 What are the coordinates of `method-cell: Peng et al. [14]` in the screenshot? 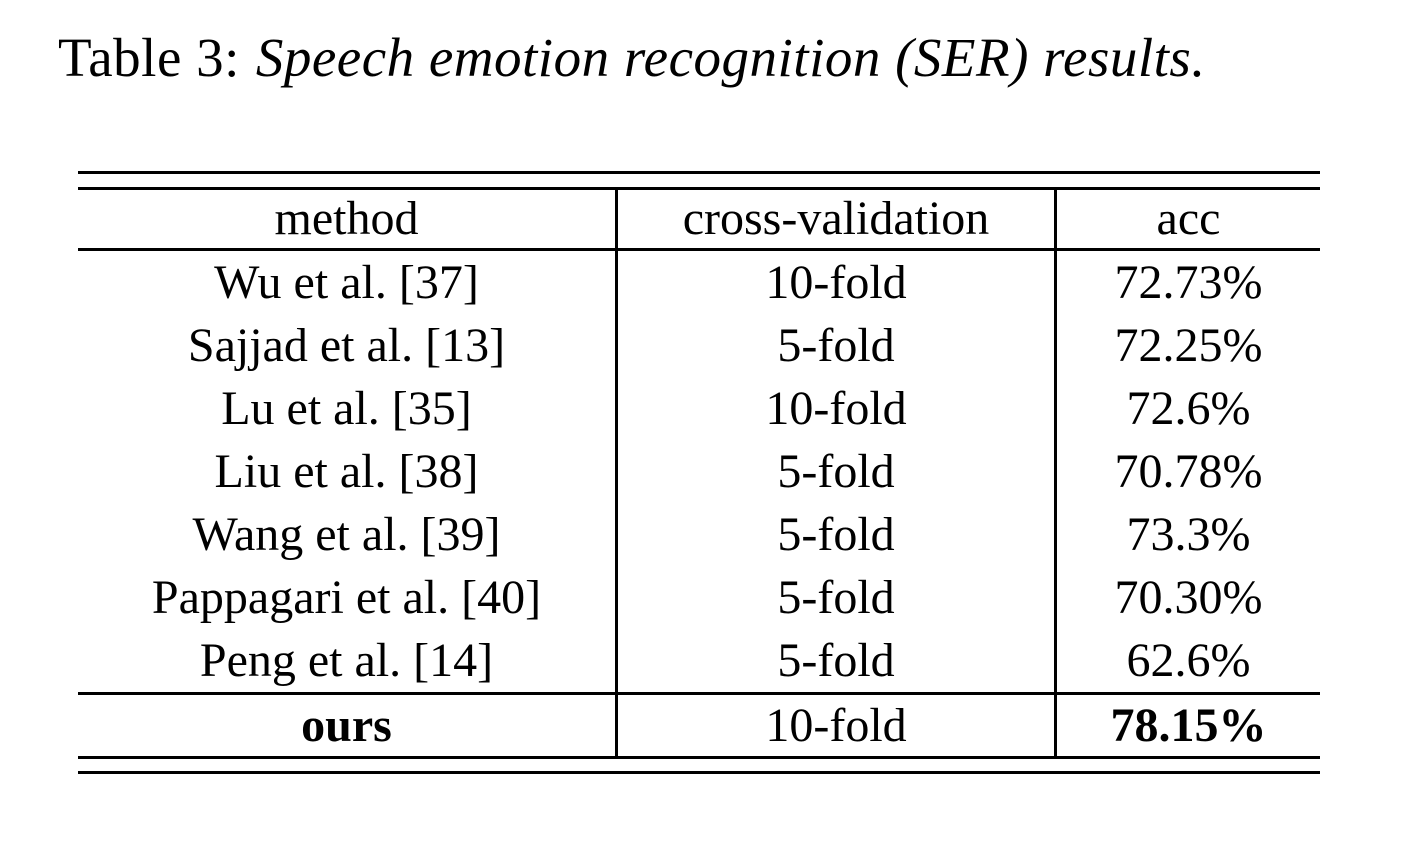 It's located at (346, 660).